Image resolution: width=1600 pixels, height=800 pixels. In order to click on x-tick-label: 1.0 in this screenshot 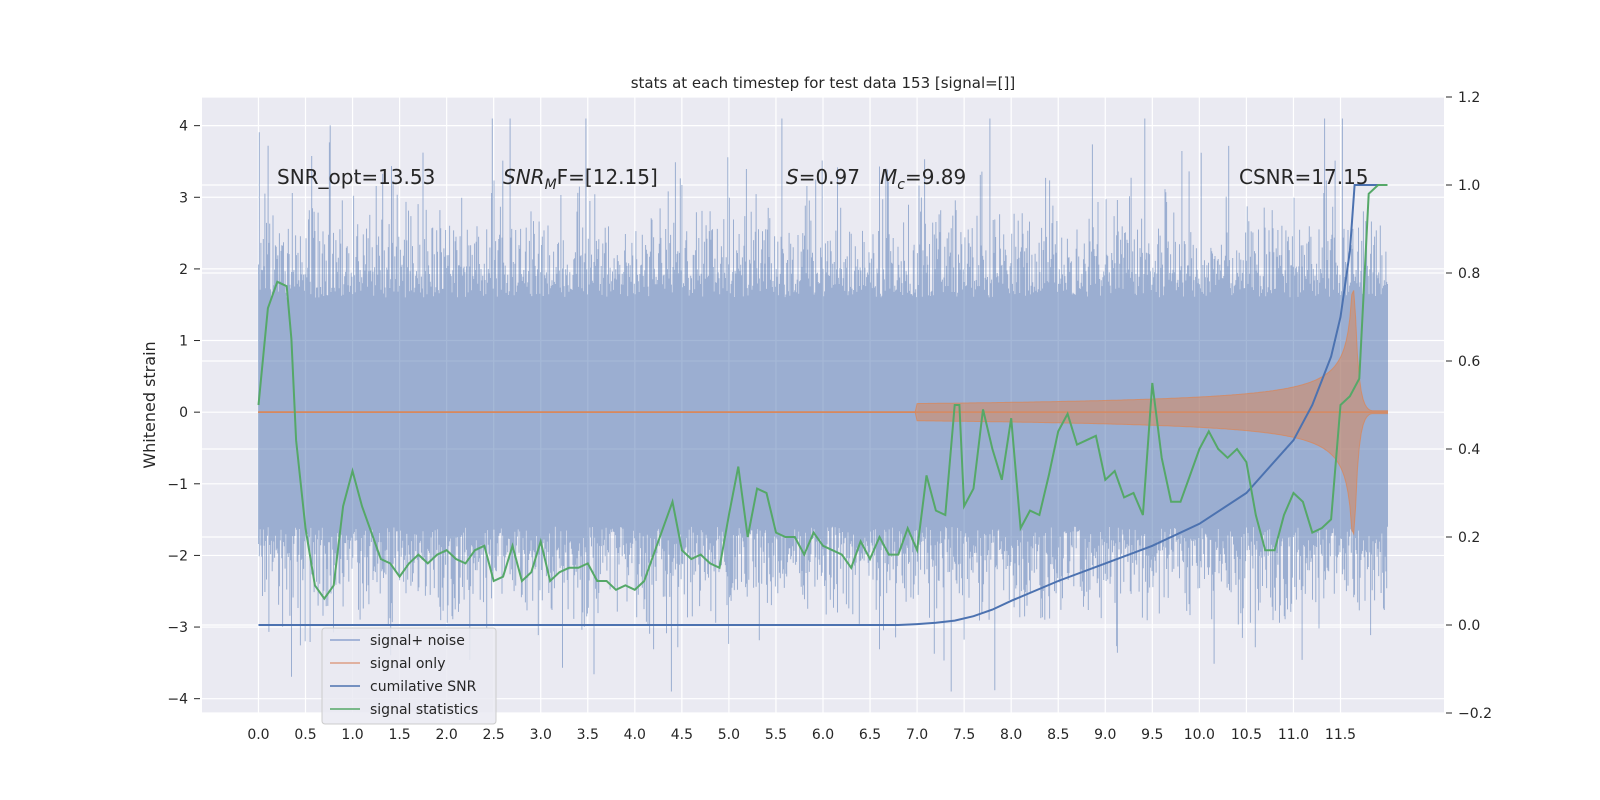, I will do `click(352, 735)`.